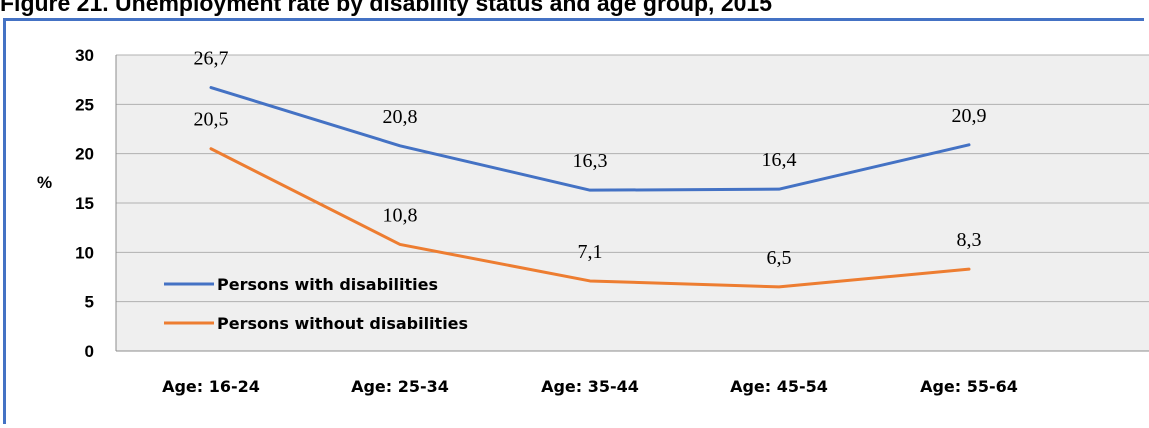 This screenshot has height=428, width=1149. I want to click on x-tick-age-45-54: Age: 45-54, so click(779, 386).